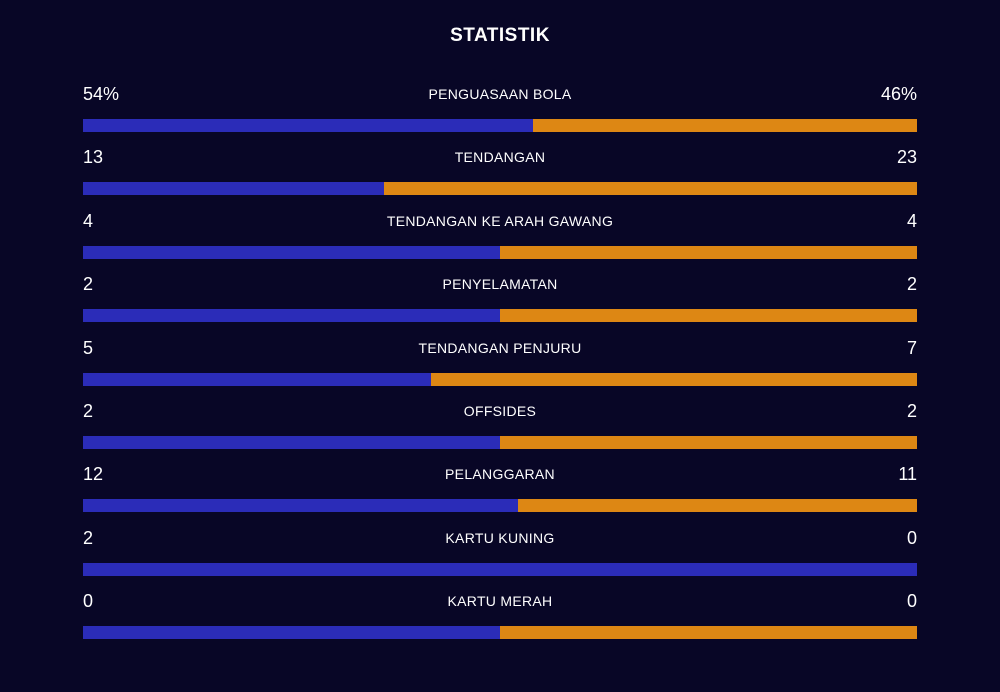  Describe the element at coordinates (101, 94) in the screenshot. I see `home-value: 54%` at that location.